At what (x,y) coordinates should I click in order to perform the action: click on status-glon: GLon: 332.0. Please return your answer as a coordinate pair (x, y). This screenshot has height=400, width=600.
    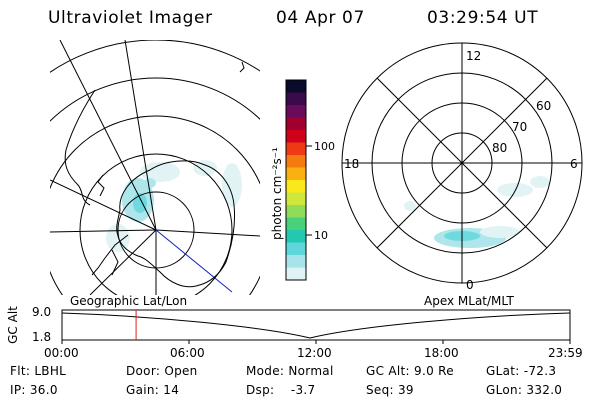
    Looking at the image, I should click on (524, 390).